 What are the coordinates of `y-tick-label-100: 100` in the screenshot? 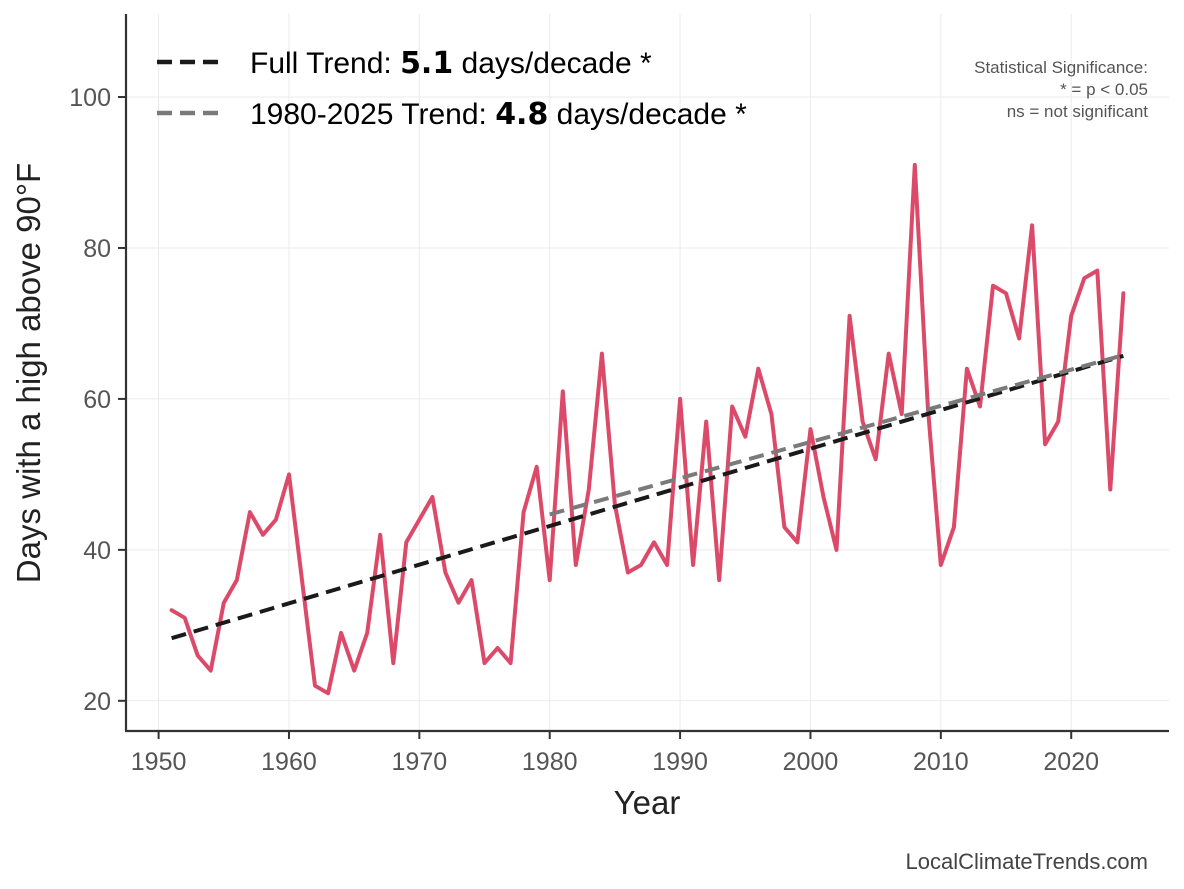 It's located at (90, 98).